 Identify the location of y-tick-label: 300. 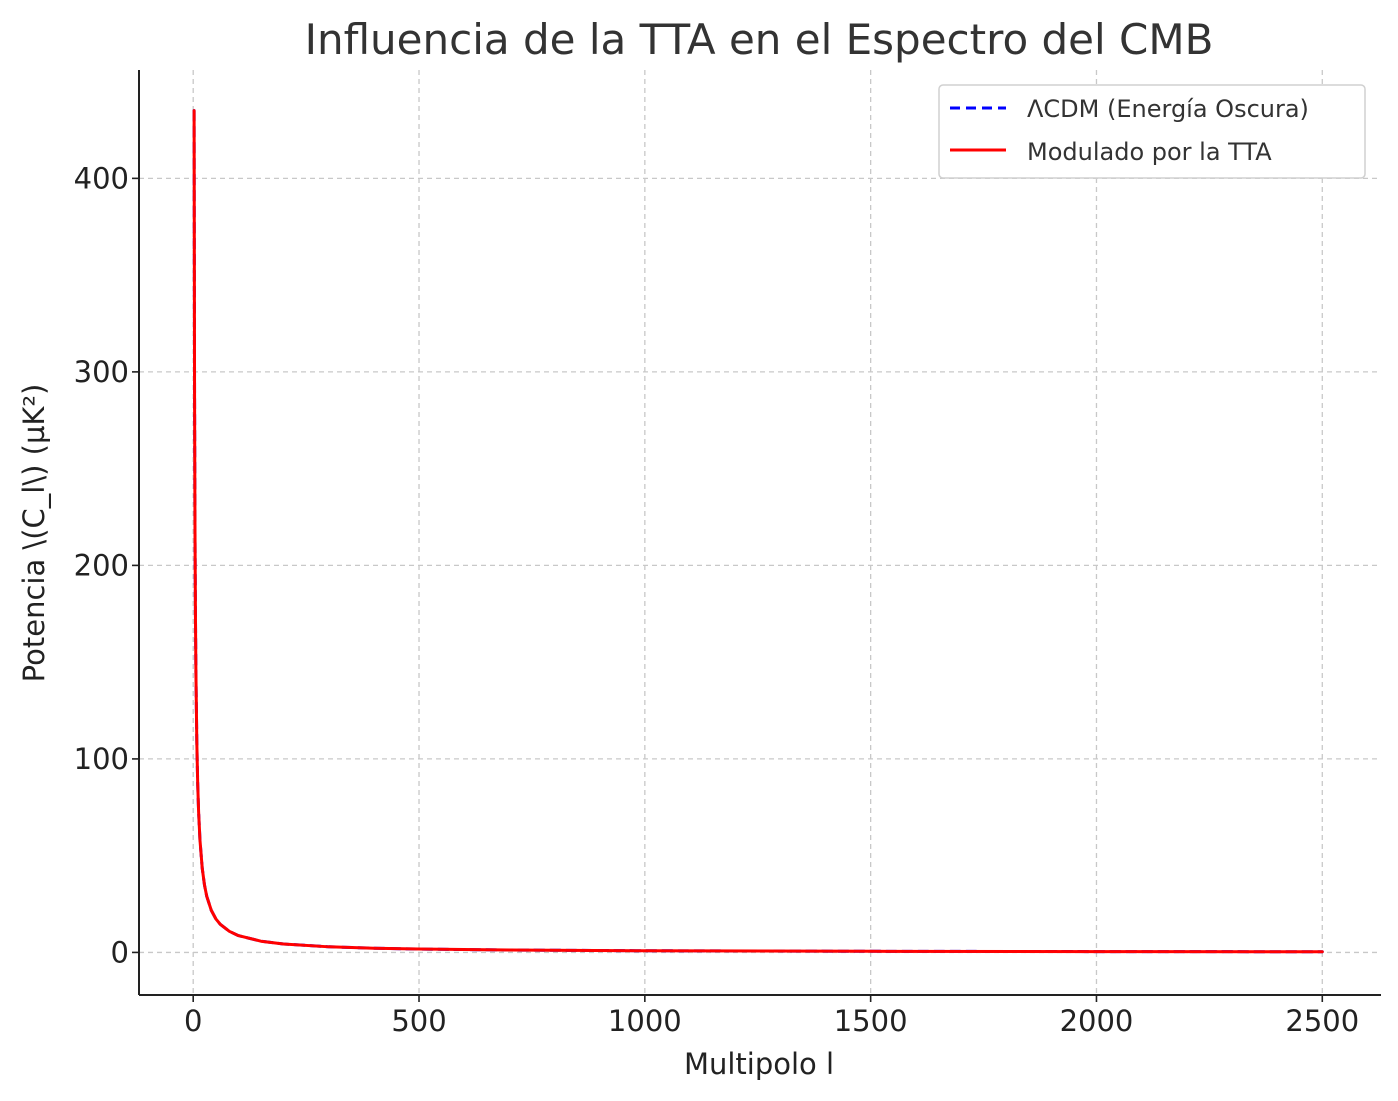
(101, 372).